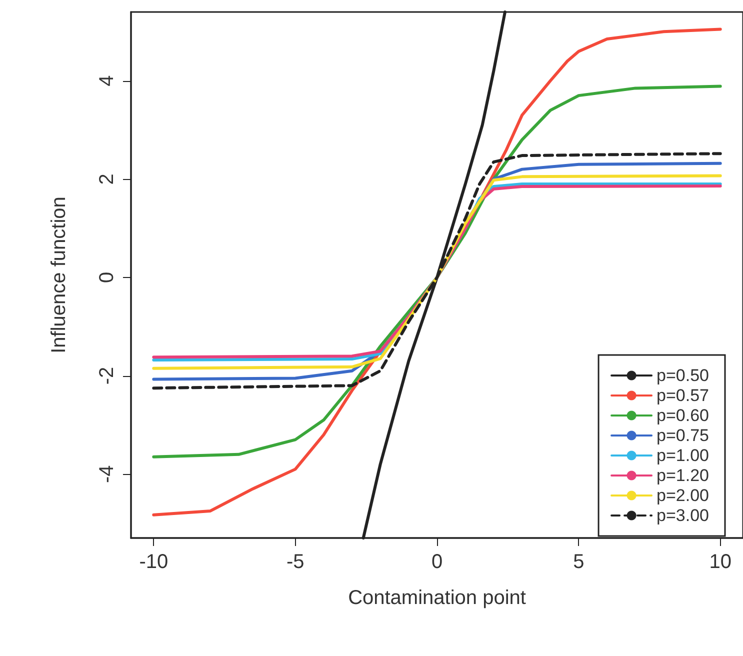 Image resolution: width=743 pixels, height=656 pixels. I want to click on legend-label: p=1.20, so click(683, 475).